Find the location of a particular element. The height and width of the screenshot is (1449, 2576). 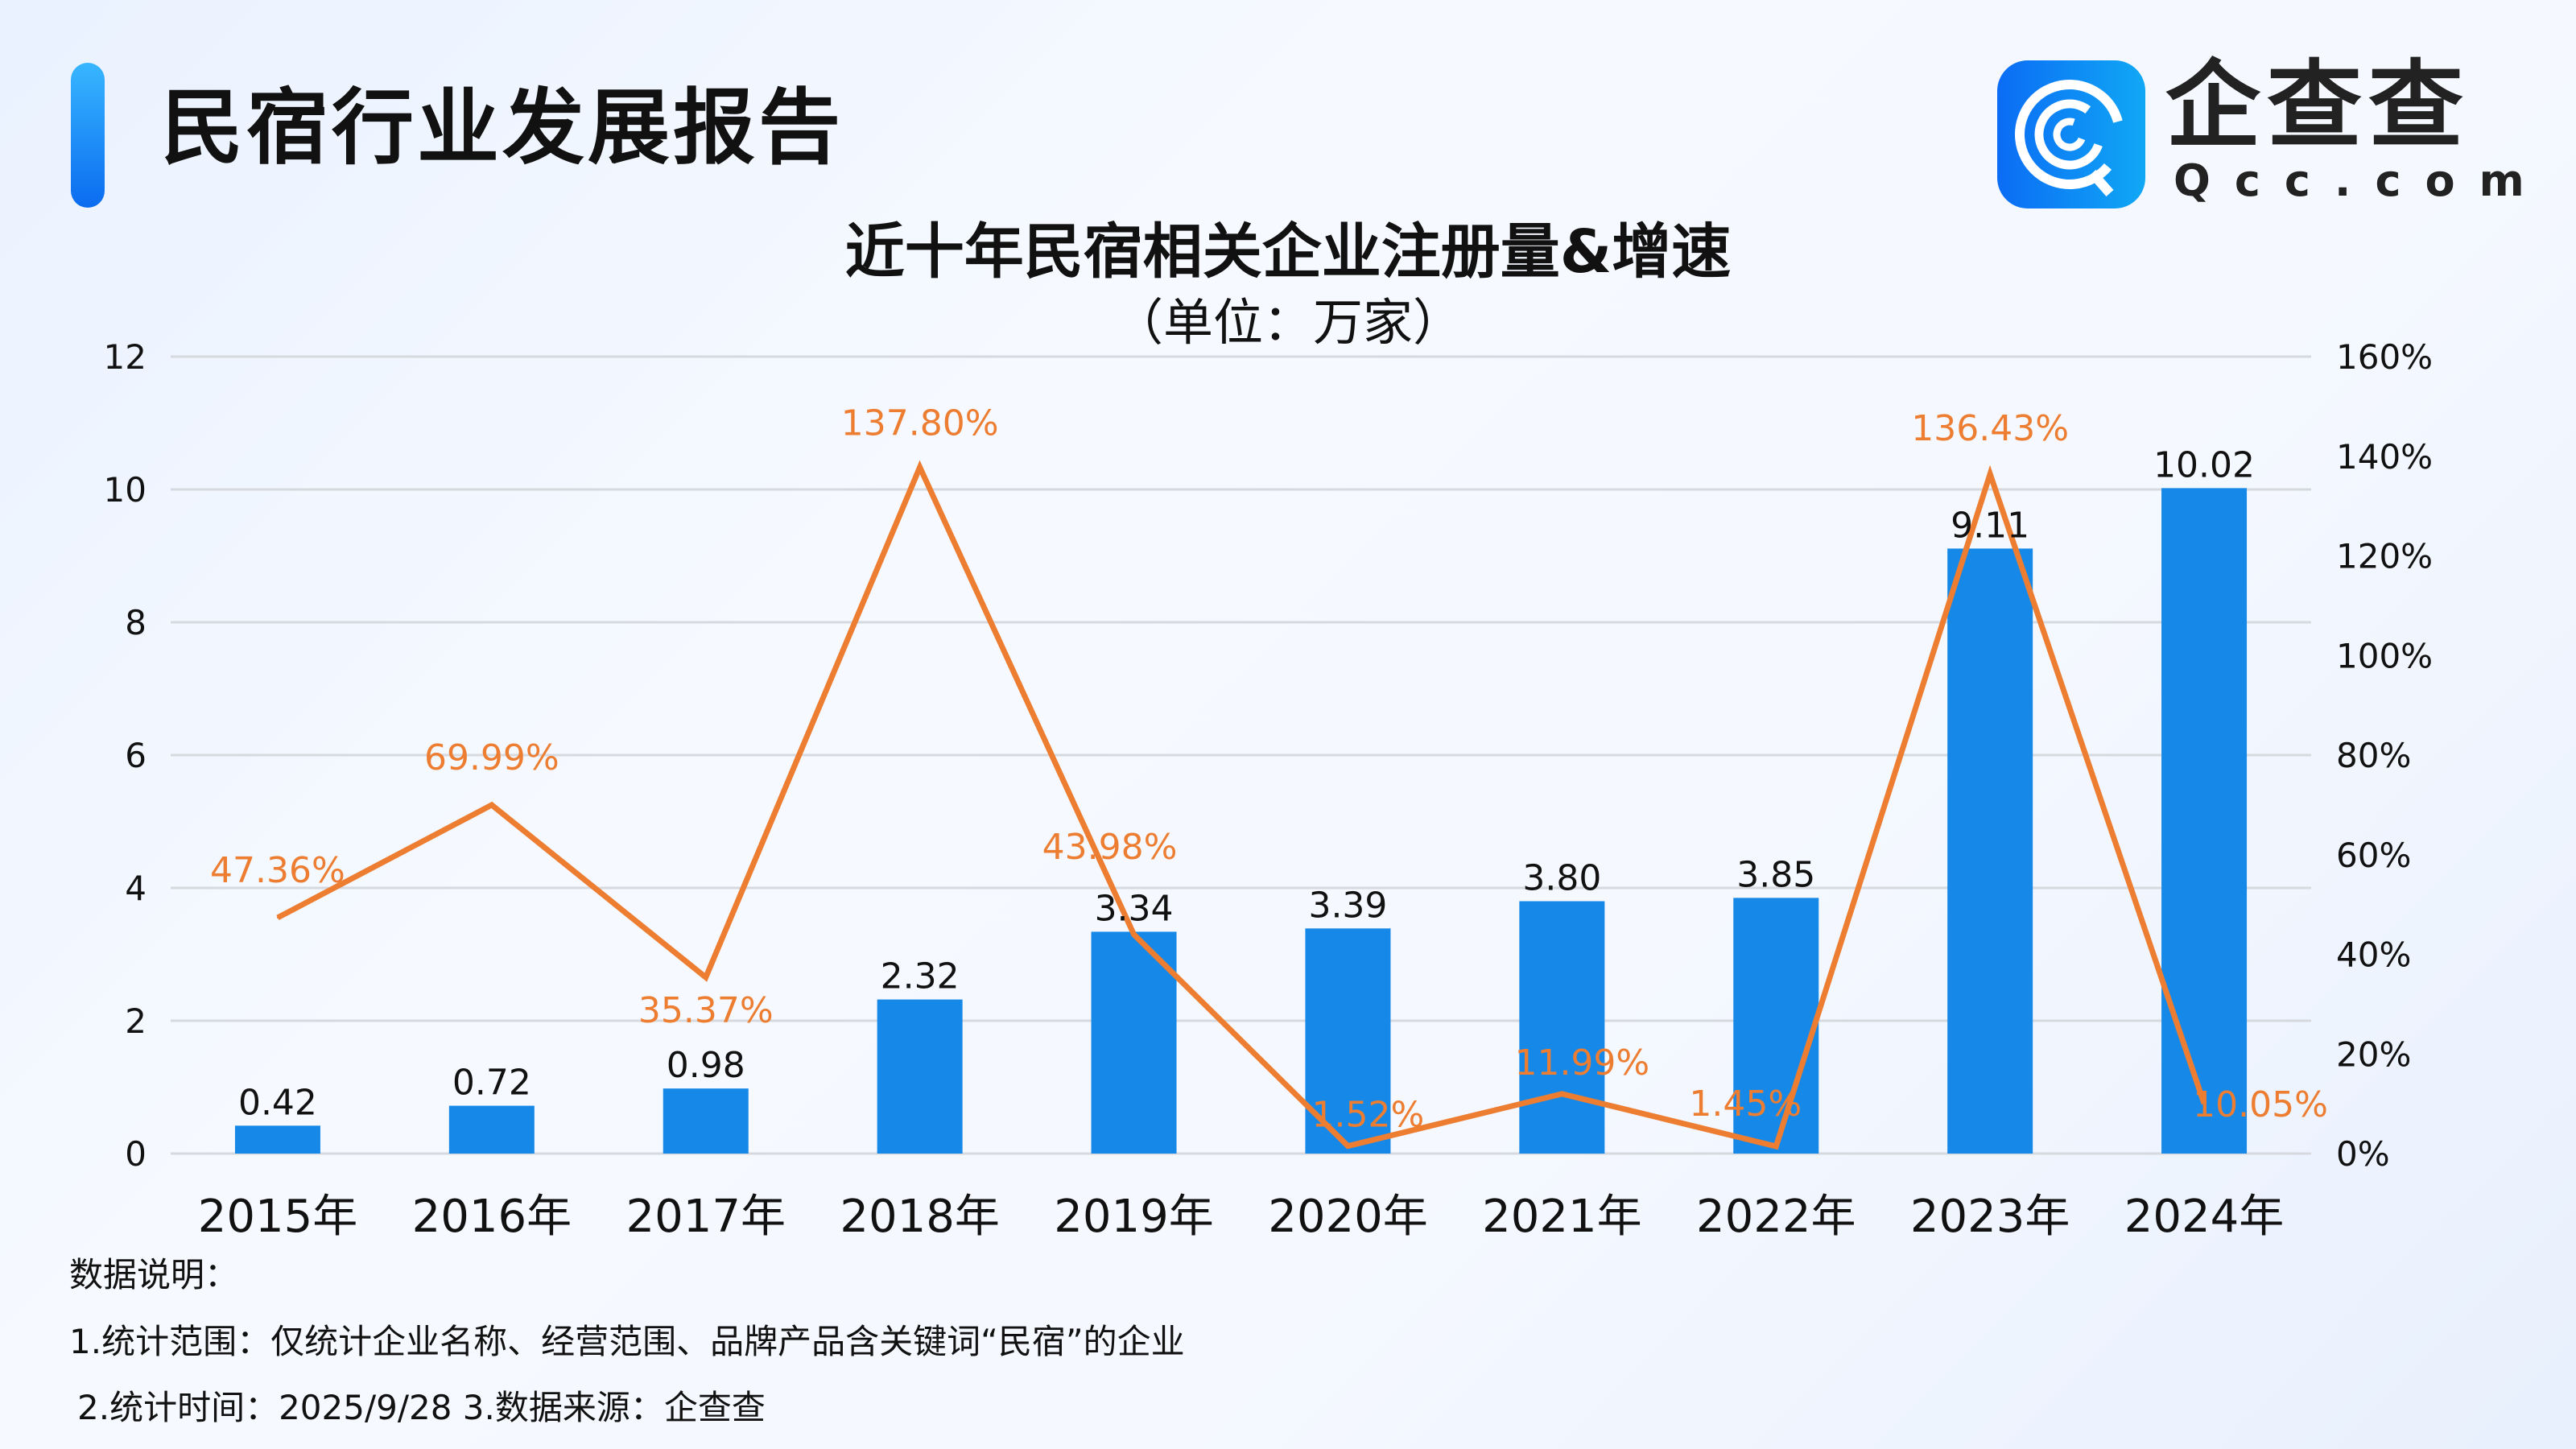

growth-value-label: 43.98% is located at coordinates (1110, 847).